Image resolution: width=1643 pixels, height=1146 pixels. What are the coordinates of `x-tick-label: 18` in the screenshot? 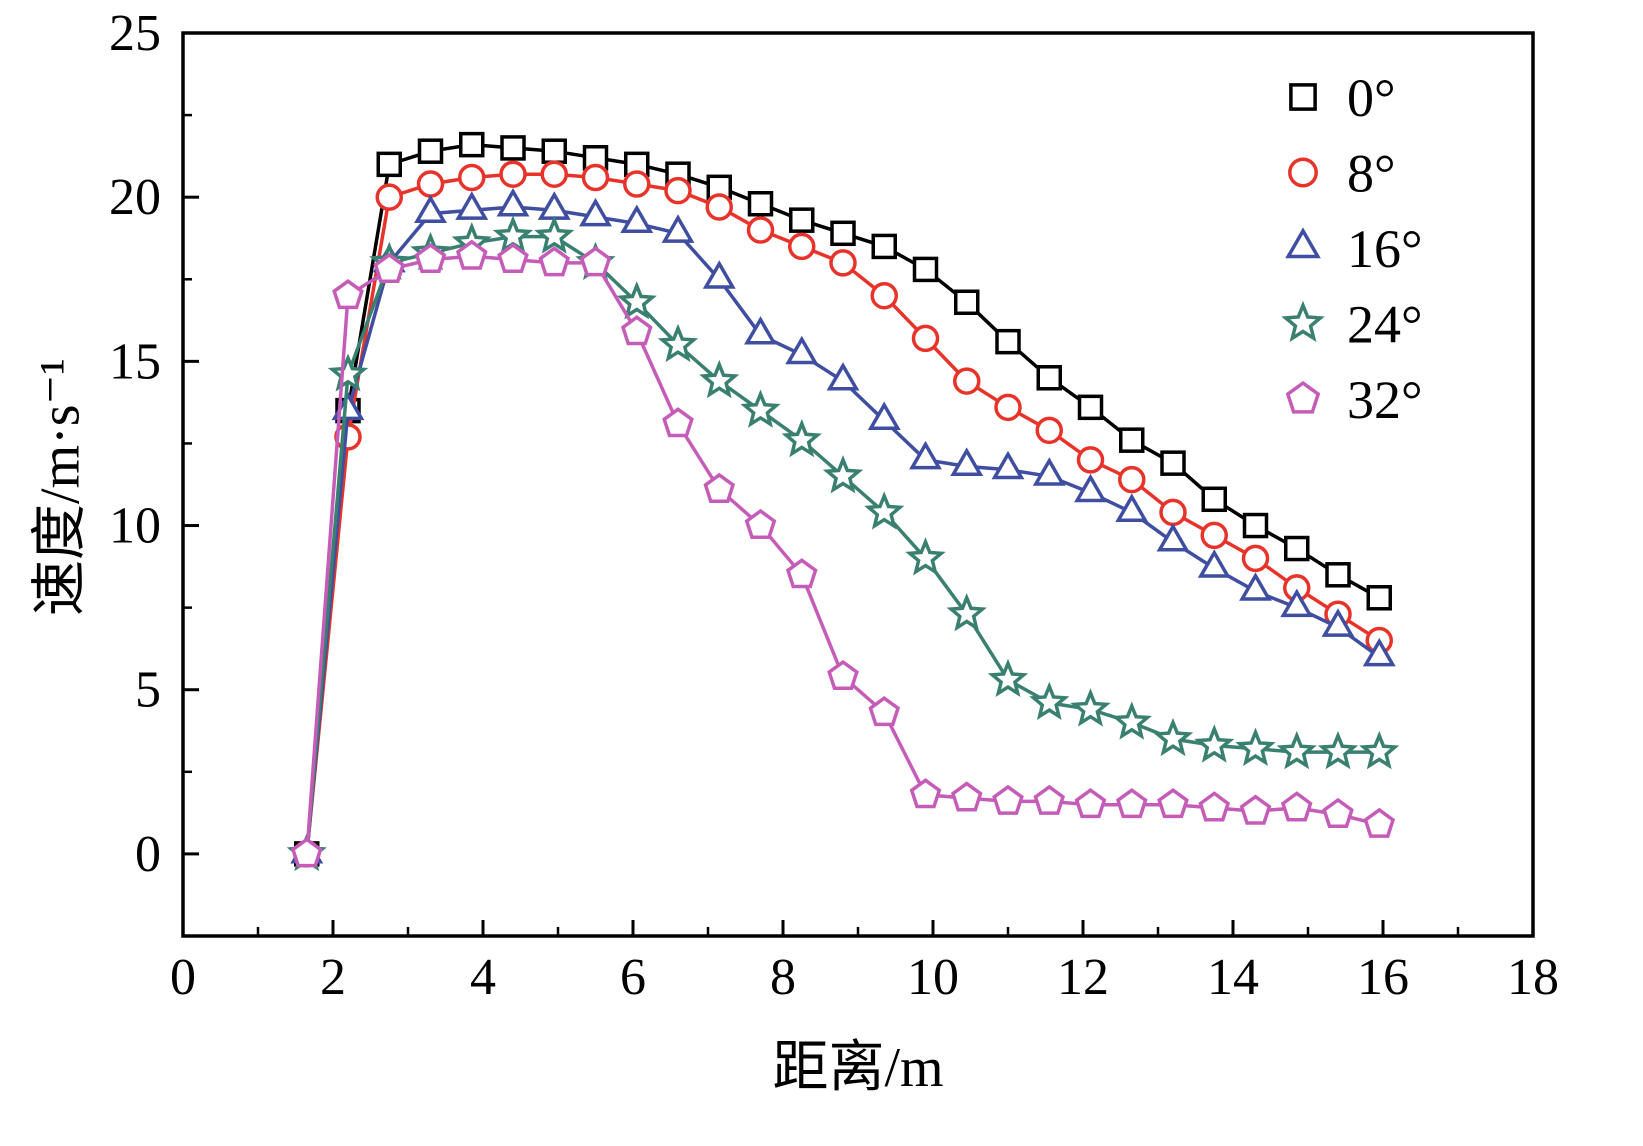 It's located at (1533, 977).